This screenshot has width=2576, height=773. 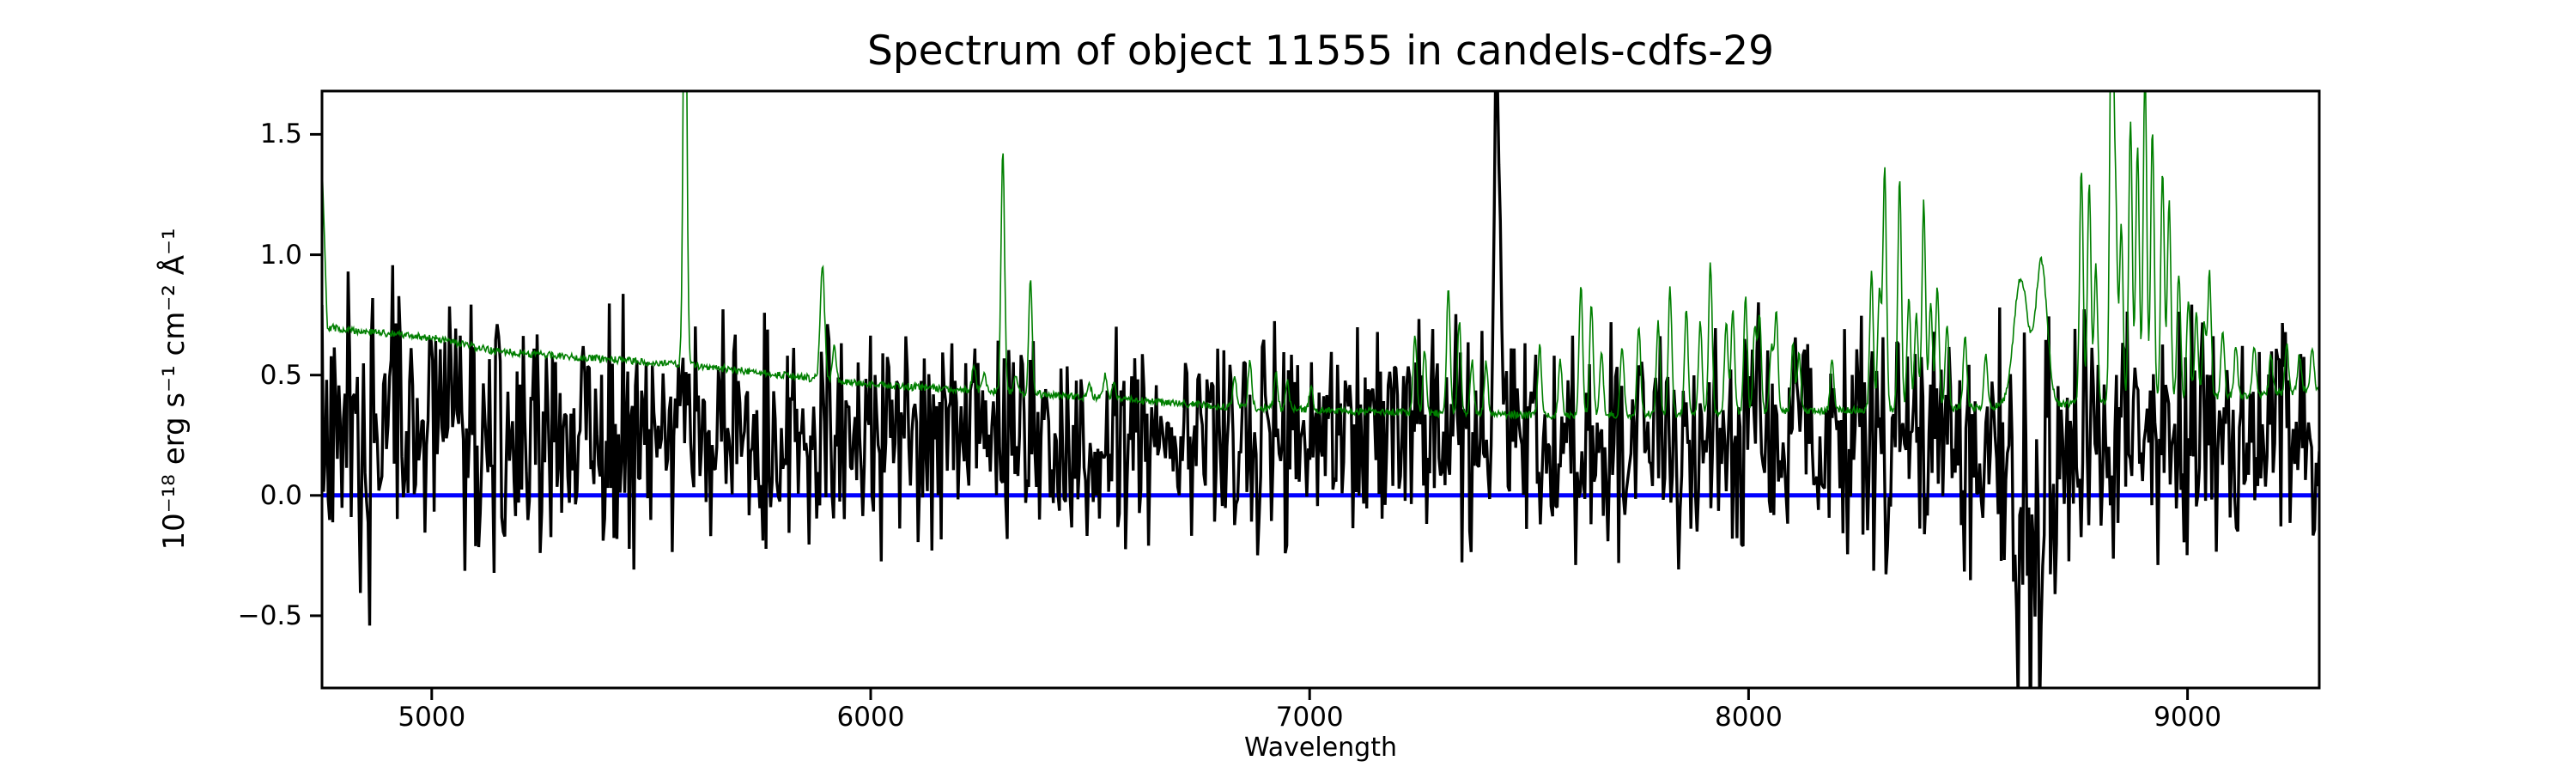 I want to click on x-tick-label: 8000, so click(x=1748, y=717).